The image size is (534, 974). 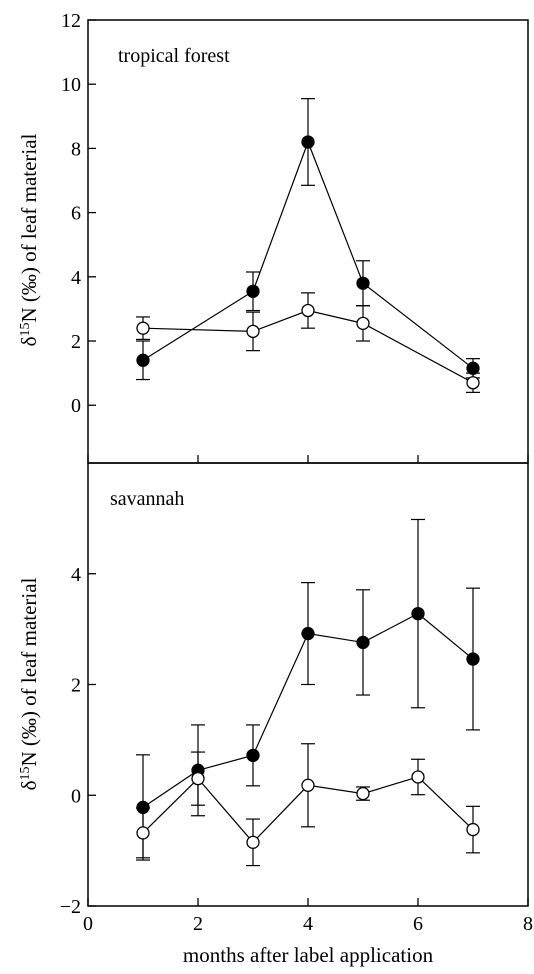 I want to click on bottom-y-tick-label: −2, so click(x=70, y=907).